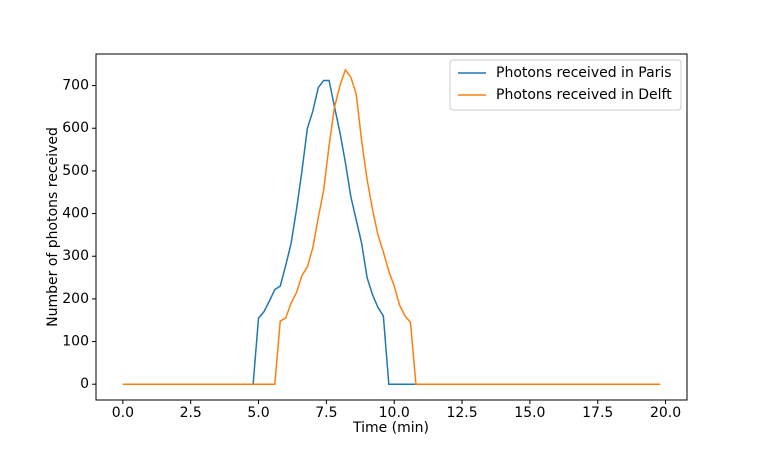 Image resolution: width=763 pixels, height=458 pixels. What do you see at coordinates (665, 413) in the screenshot?
I see `x-tick-label: 20.0` at bounding box center [665, 413].